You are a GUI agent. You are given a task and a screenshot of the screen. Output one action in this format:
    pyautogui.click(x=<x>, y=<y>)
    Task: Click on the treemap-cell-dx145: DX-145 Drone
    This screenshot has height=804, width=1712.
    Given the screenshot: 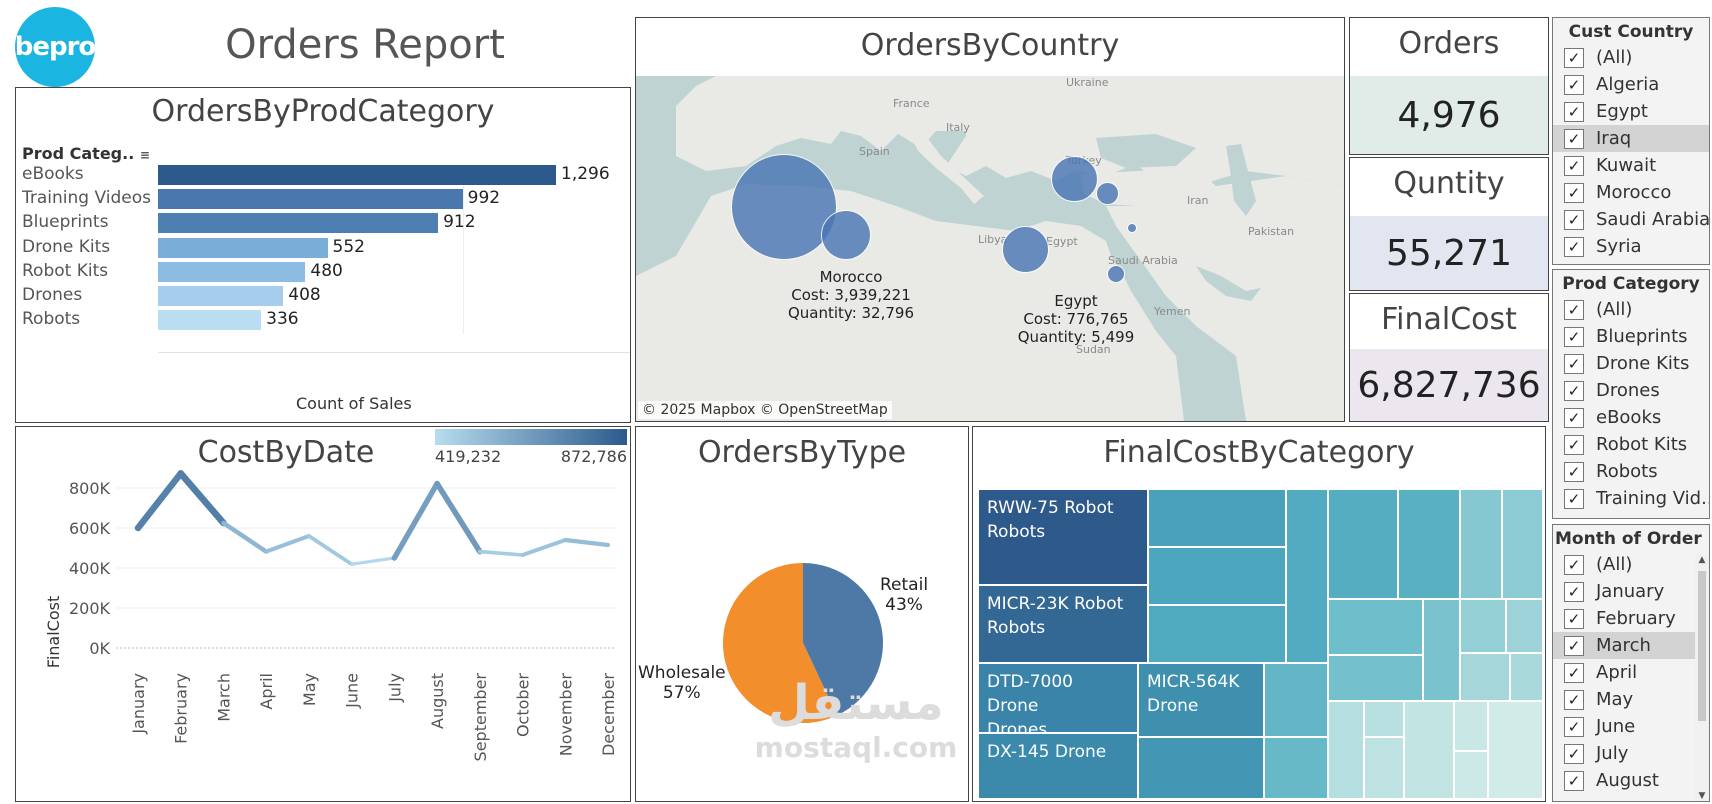 What is the action you would take?
    pyautogui.click(x=1058, y=766)
    